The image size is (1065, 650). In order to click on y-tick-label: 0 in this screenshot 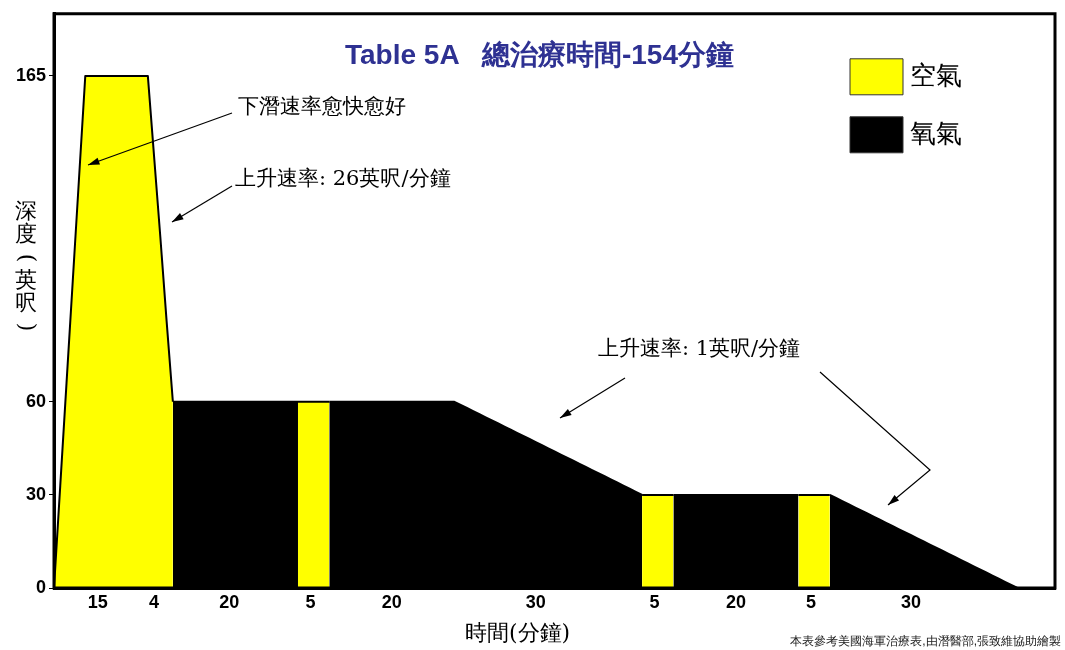, I will do `click(40, 586)`.